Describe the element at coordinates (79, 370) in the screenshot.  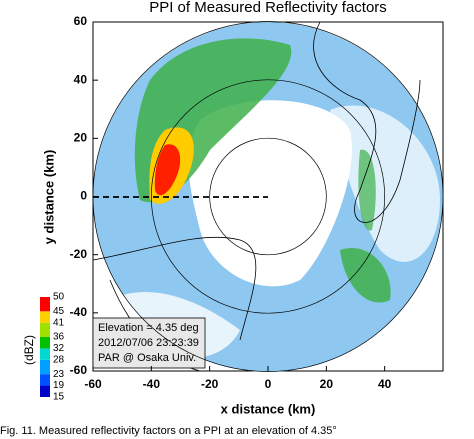
I see `y-tick-label: -60` at that location.